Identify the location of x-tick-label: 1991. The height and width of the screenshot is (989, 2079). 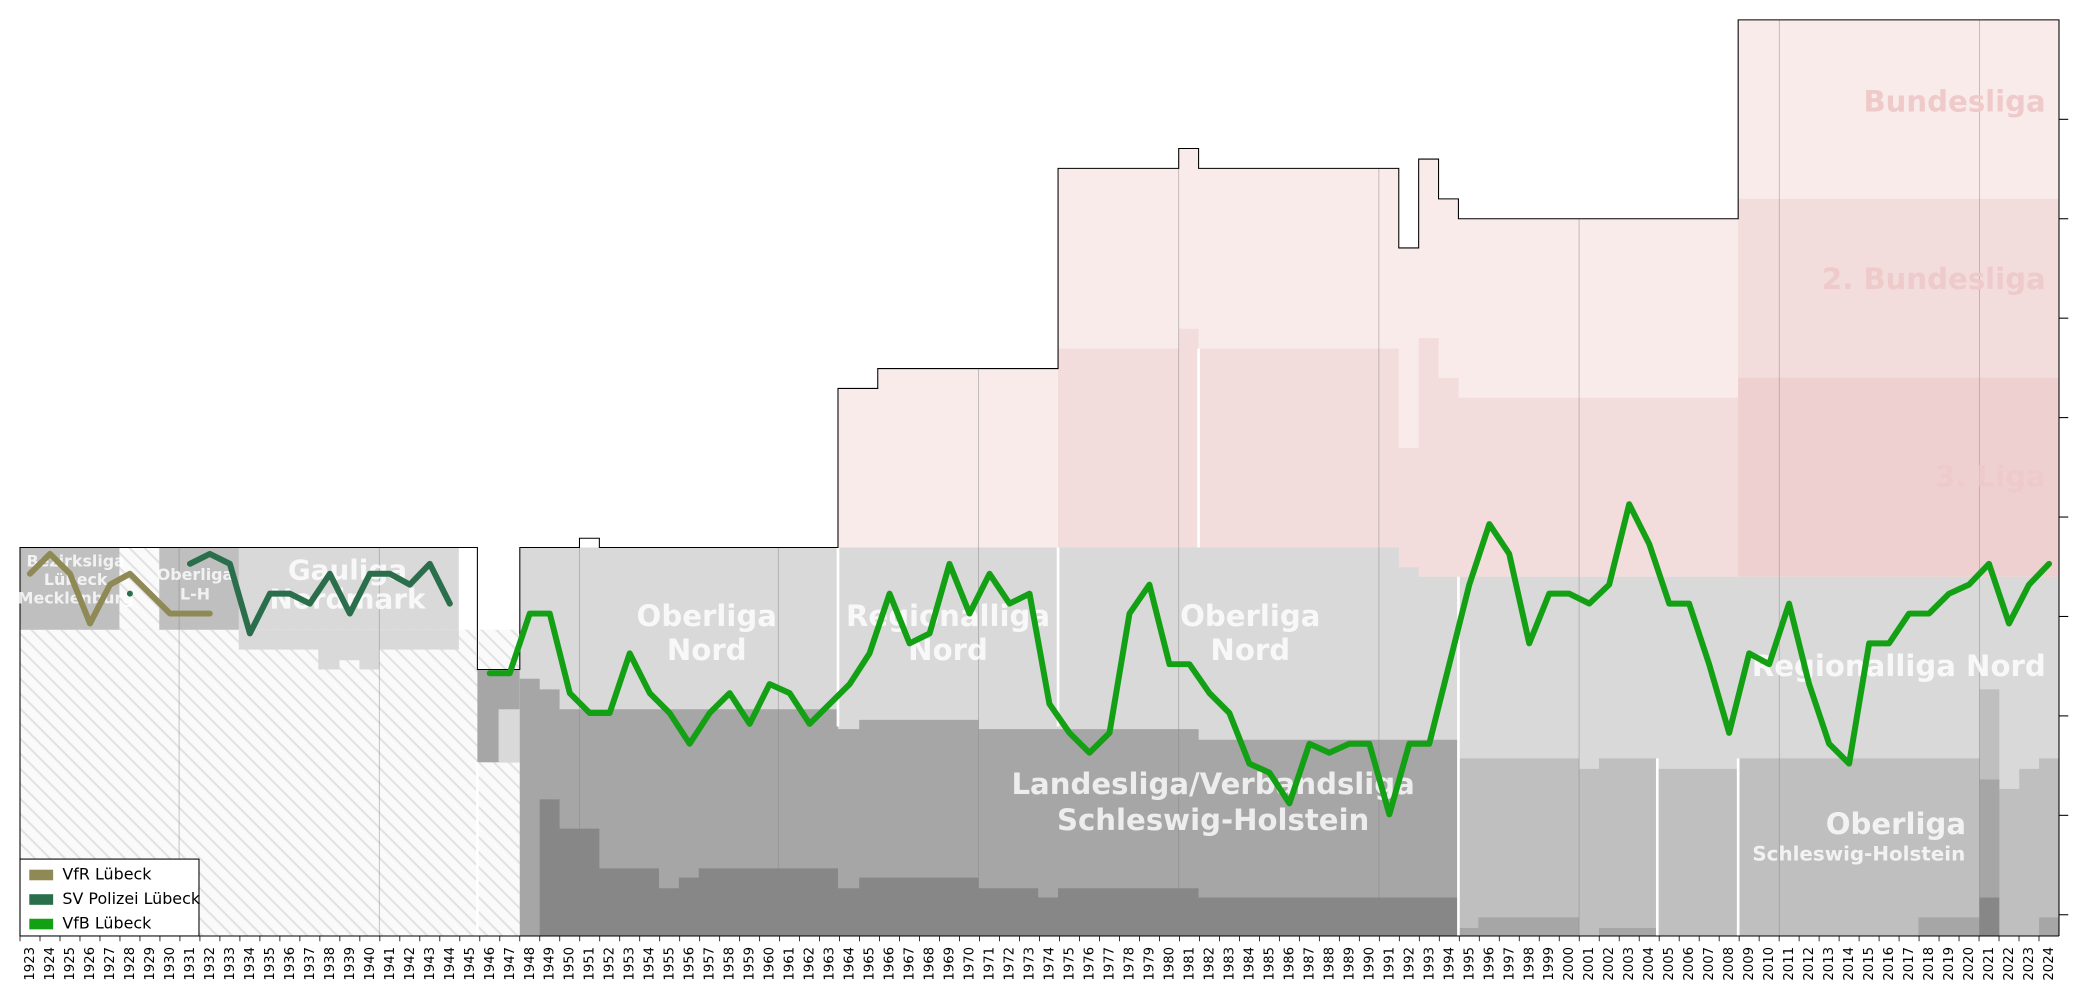
(1389, 964).